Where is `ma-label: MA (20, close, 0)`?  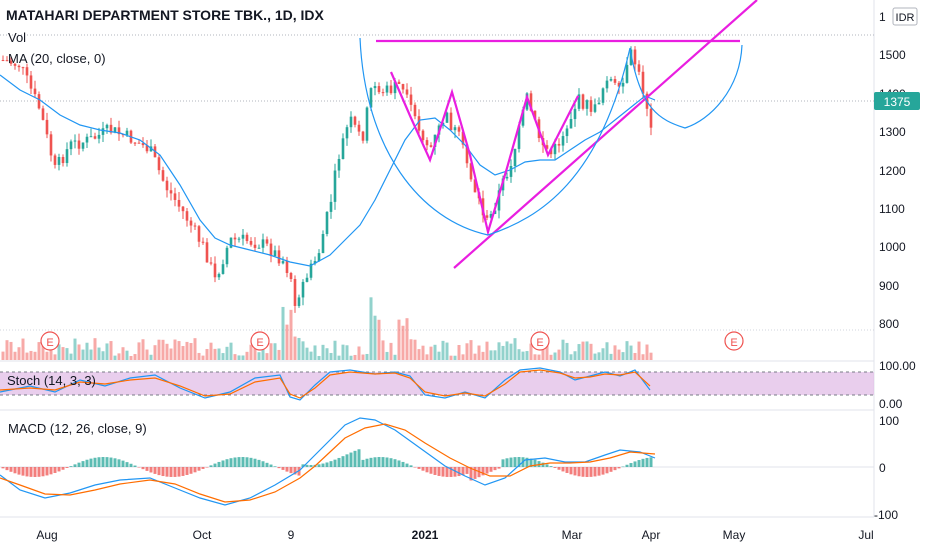
ma-label: MA (20, close, 0) is located at coordinates (57, 58).